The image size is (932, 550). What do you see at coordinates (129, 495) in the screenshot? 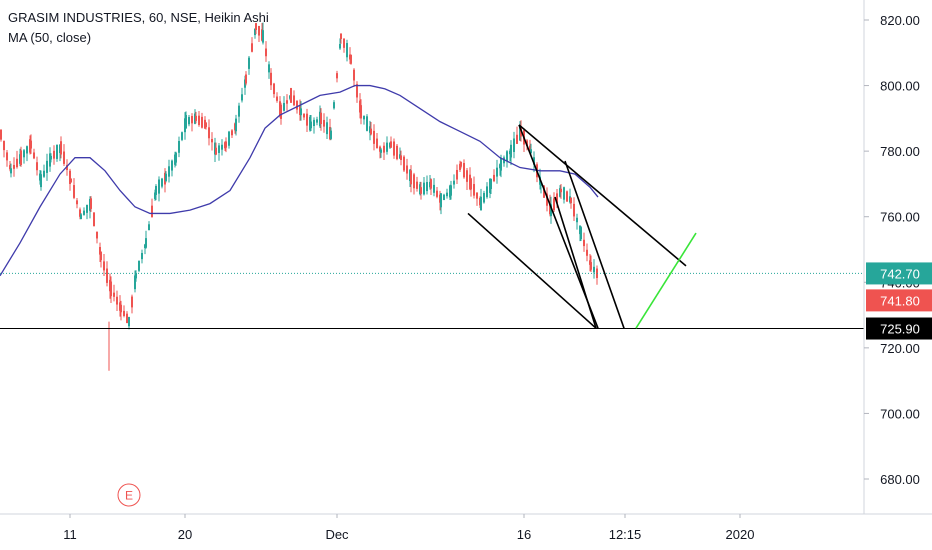
I see `earnings-marker: E` at bounding box center [129, 495].